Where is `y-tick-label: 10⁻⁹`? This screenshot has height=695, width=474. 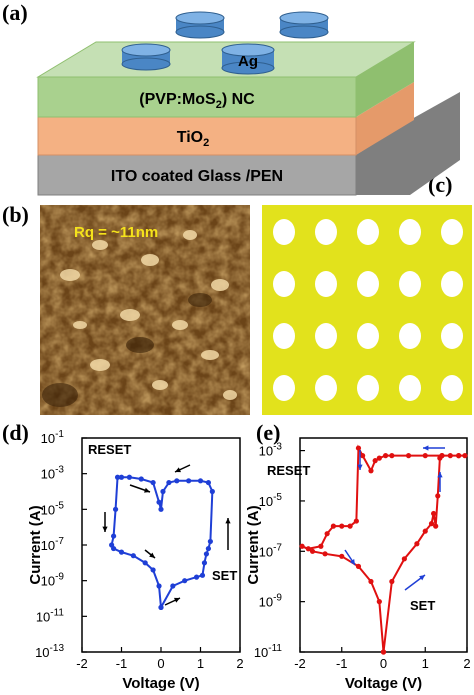
y-tick-label: 10⁻⁹ is located at coordinates (53, 580).